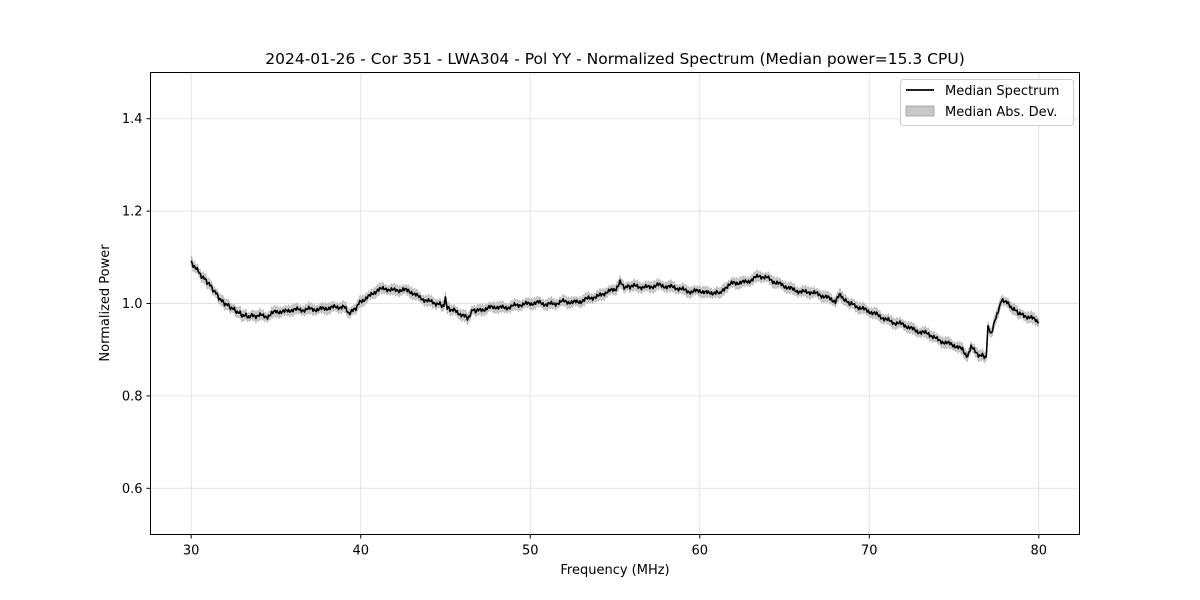  What do you see at coordinates (360, 551) in the screenshot?
I see `x-tick-label: 40` at bounding box center [360, 551].